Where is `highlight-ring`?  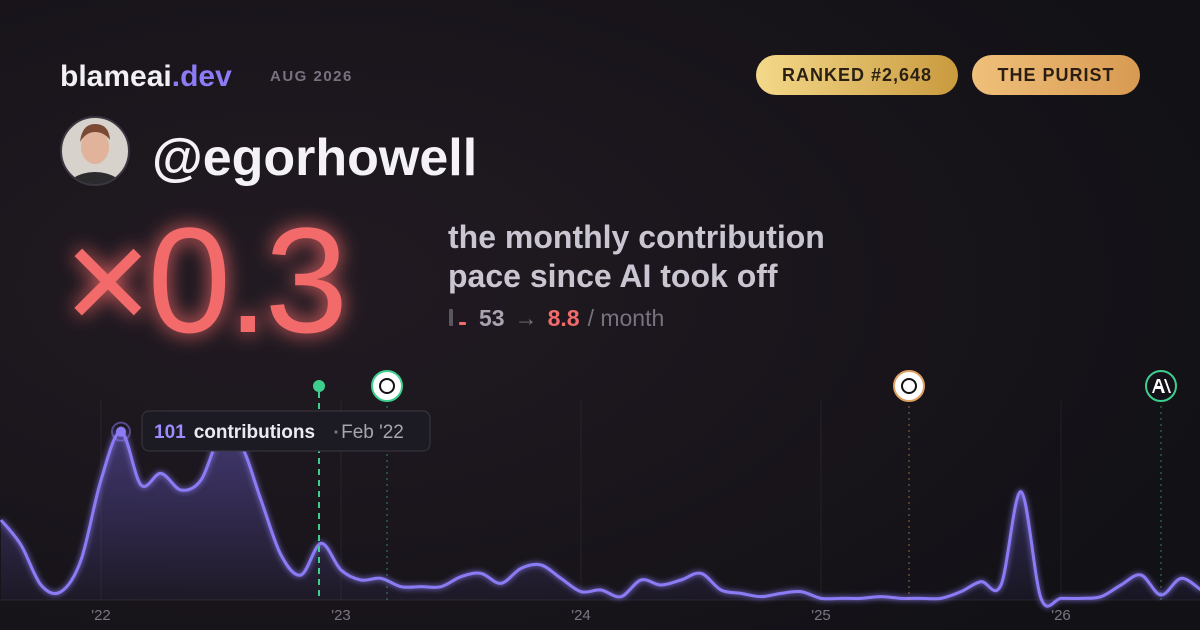 highlight-ring is located at coordinates (121, 431).